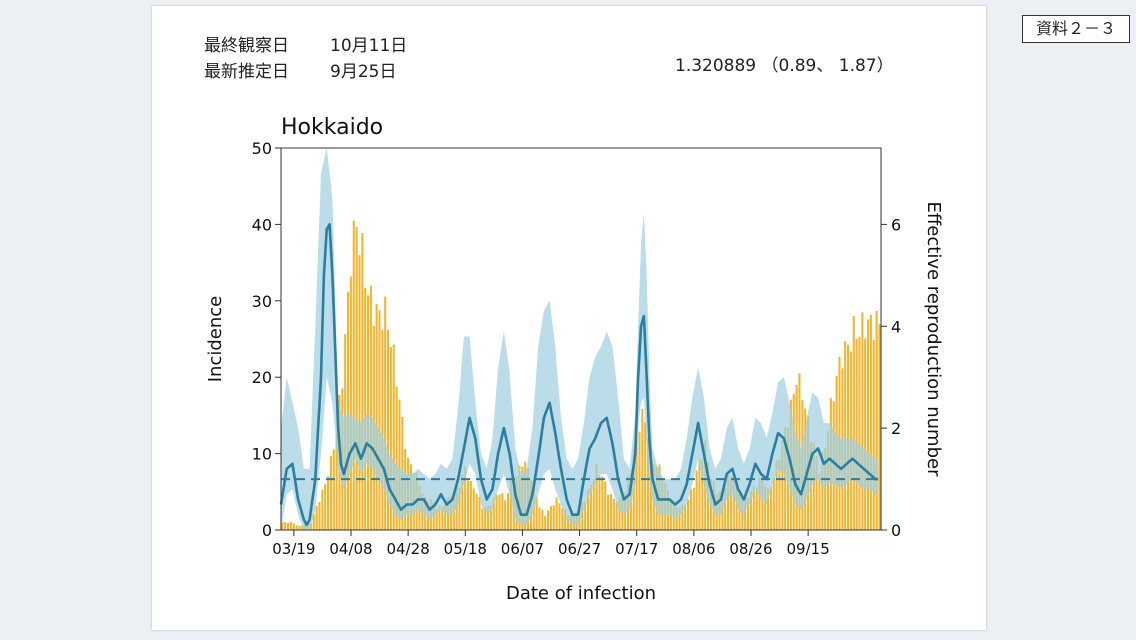 This screenshot has height=640, width=1136. I want to click on last-observed-label: 最終観察日, so click(246, 46).